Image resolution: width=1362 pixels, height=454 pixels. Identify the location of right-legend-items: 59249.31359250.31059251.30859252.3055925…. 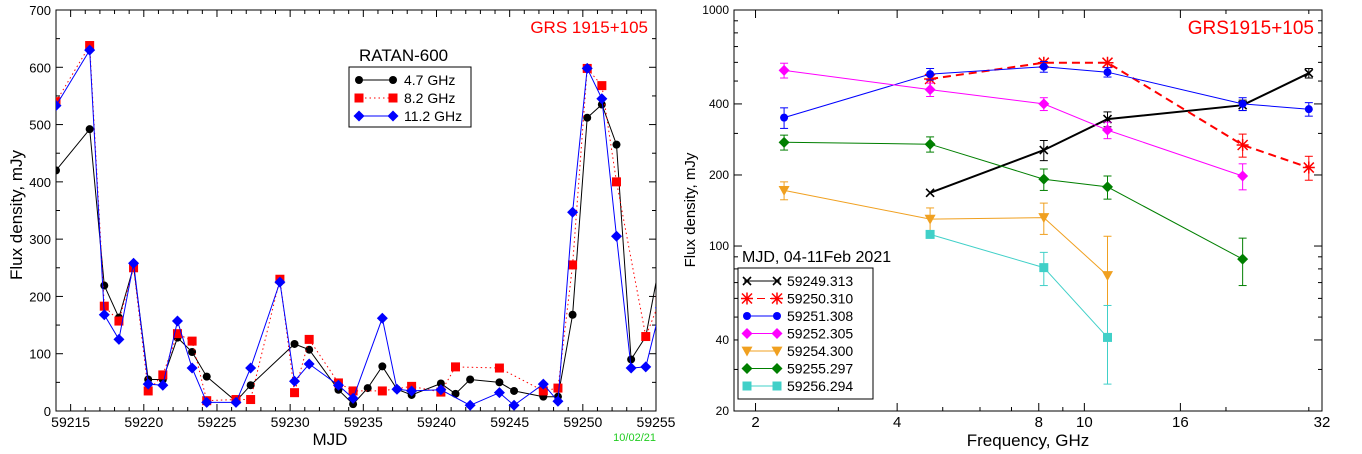
(797, 333).